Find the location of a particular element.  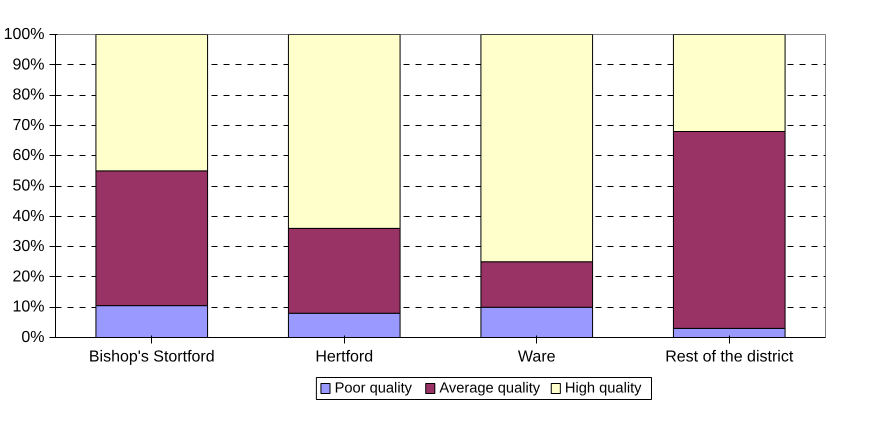

y-tick-label: 20% is located at coordinates (28, 277).